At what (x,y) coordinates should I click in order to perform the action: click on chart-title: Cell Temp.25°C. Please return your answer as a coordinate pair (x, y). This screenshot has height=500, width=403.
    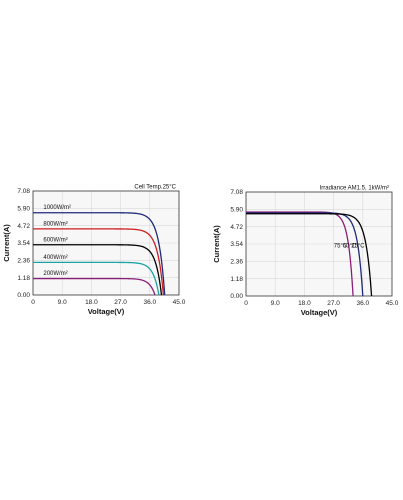
    Looking at the image, I should click on (155, 188).